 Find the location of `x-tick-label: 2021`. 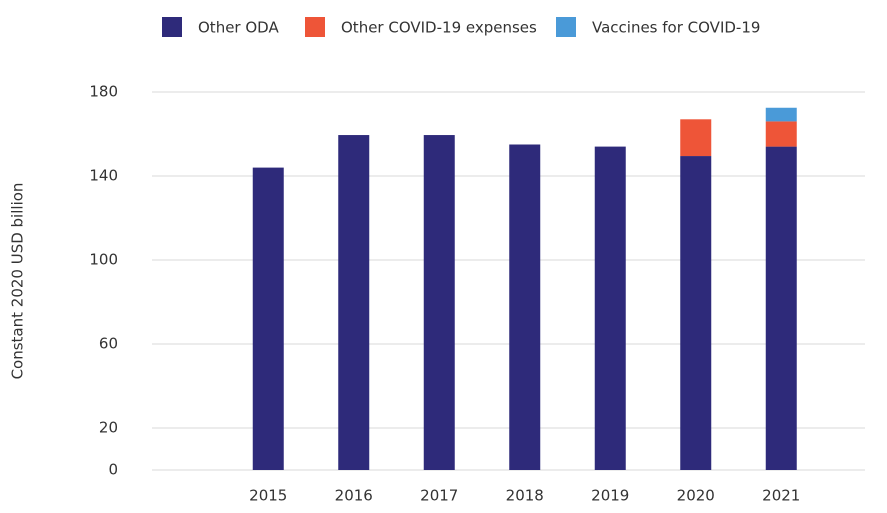

x-tick-label: 2021 is located at coordinates (781, 496).